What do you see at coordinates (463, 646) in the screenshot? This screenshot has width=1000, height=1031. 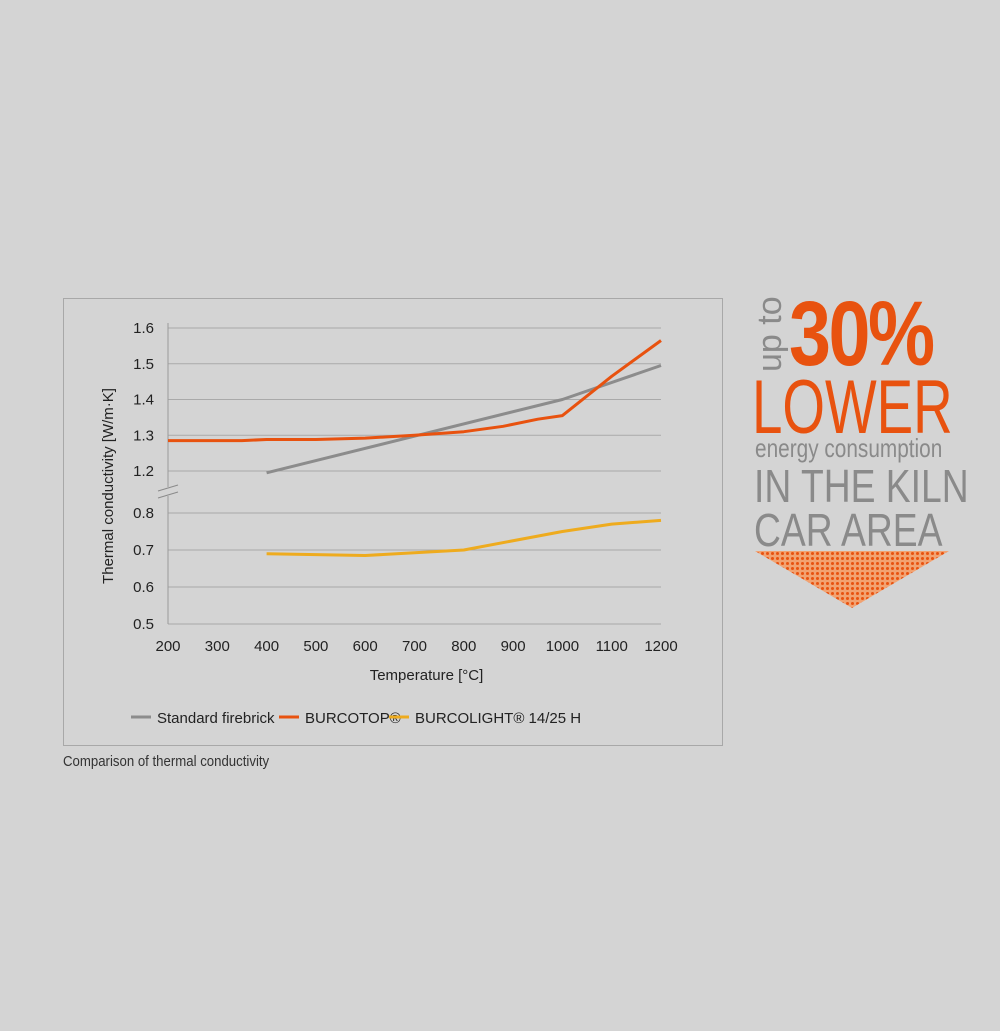 I see `x-tick-label: 800` at bounding box center [463, 646].